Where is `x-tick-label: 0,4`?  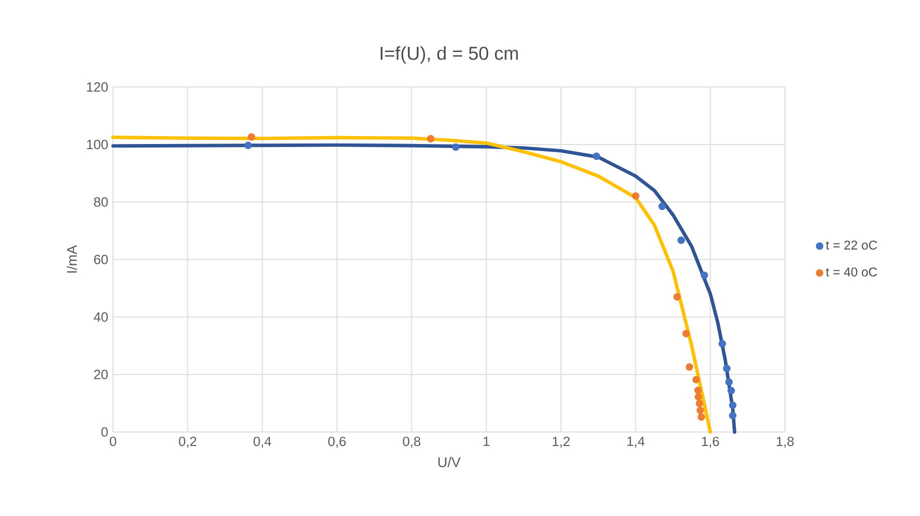
x-tick-label: 0,4 is located at coordinates (263, 442).